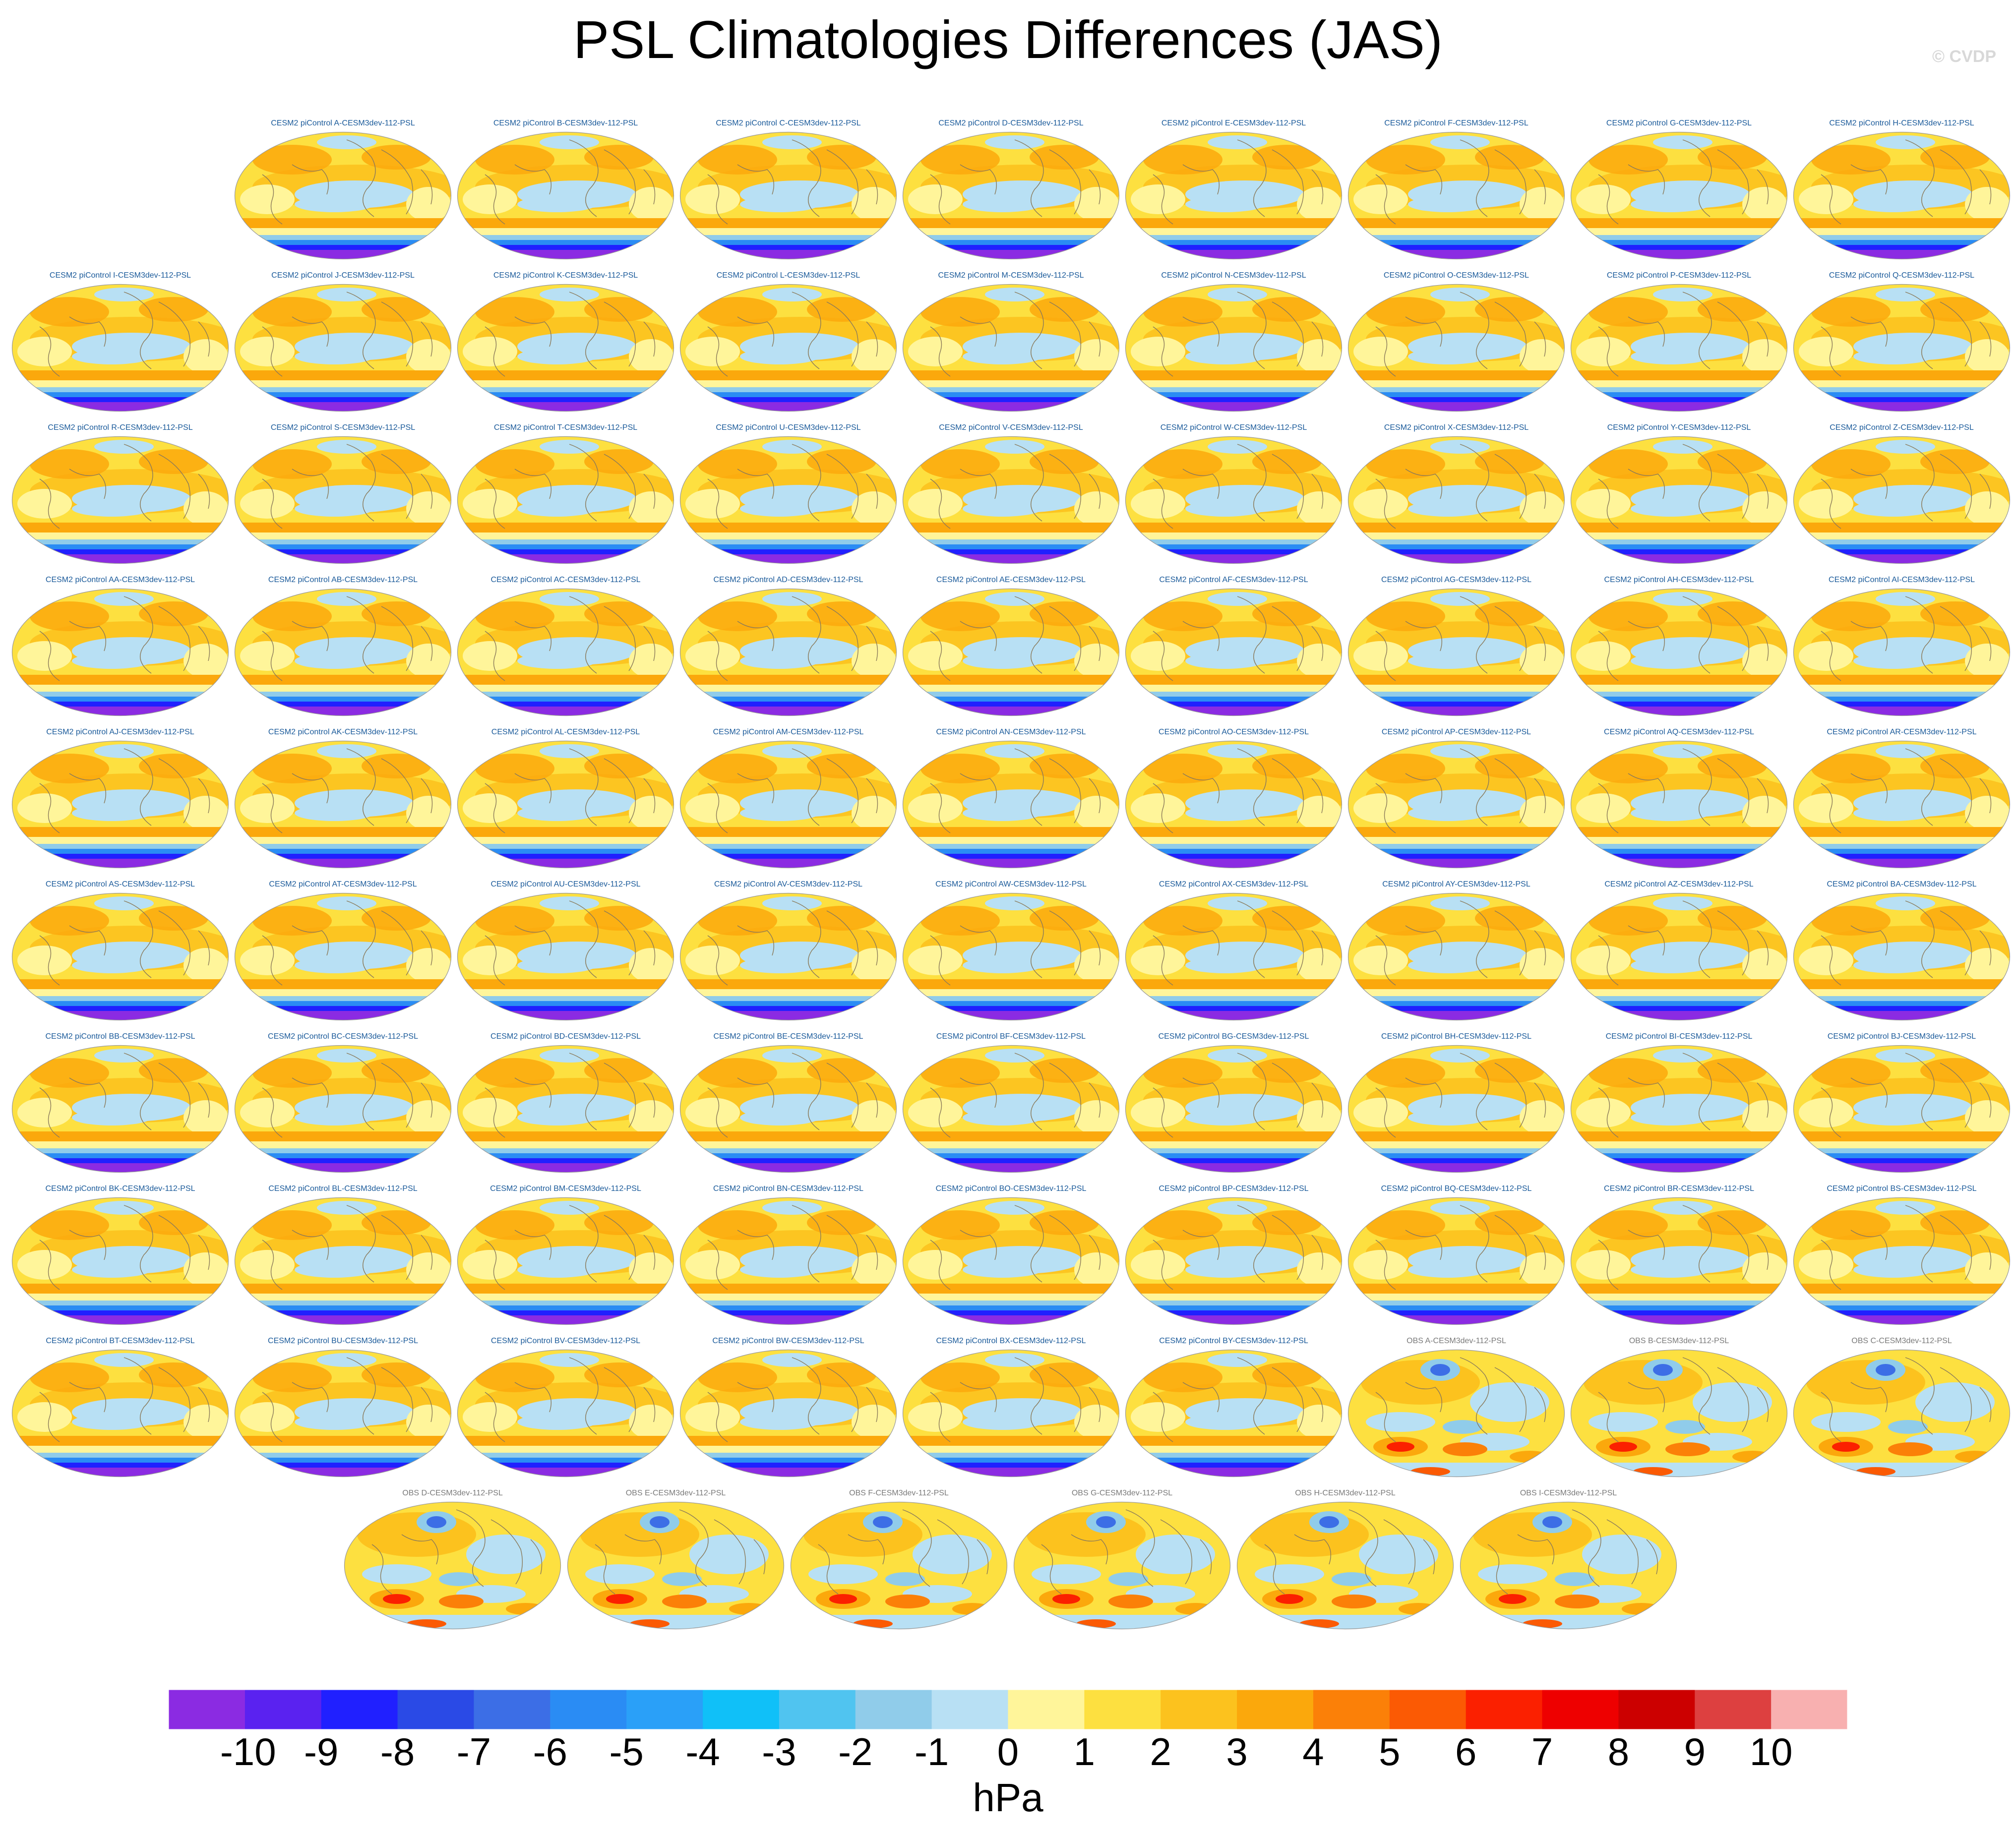  Describe the element at coordinates (1901, 951) in the screenshot. I see `map-panel: CESM2 piControl BA-CESM3dev-112-PSL` at that location.